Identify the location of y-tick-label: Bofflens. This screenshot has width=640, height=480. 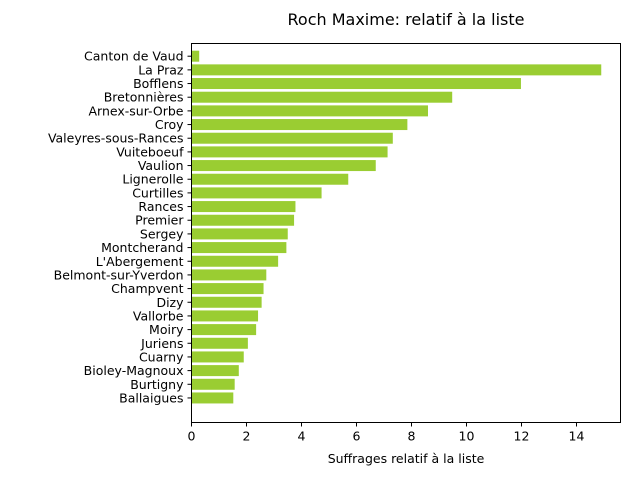
(158, 83).